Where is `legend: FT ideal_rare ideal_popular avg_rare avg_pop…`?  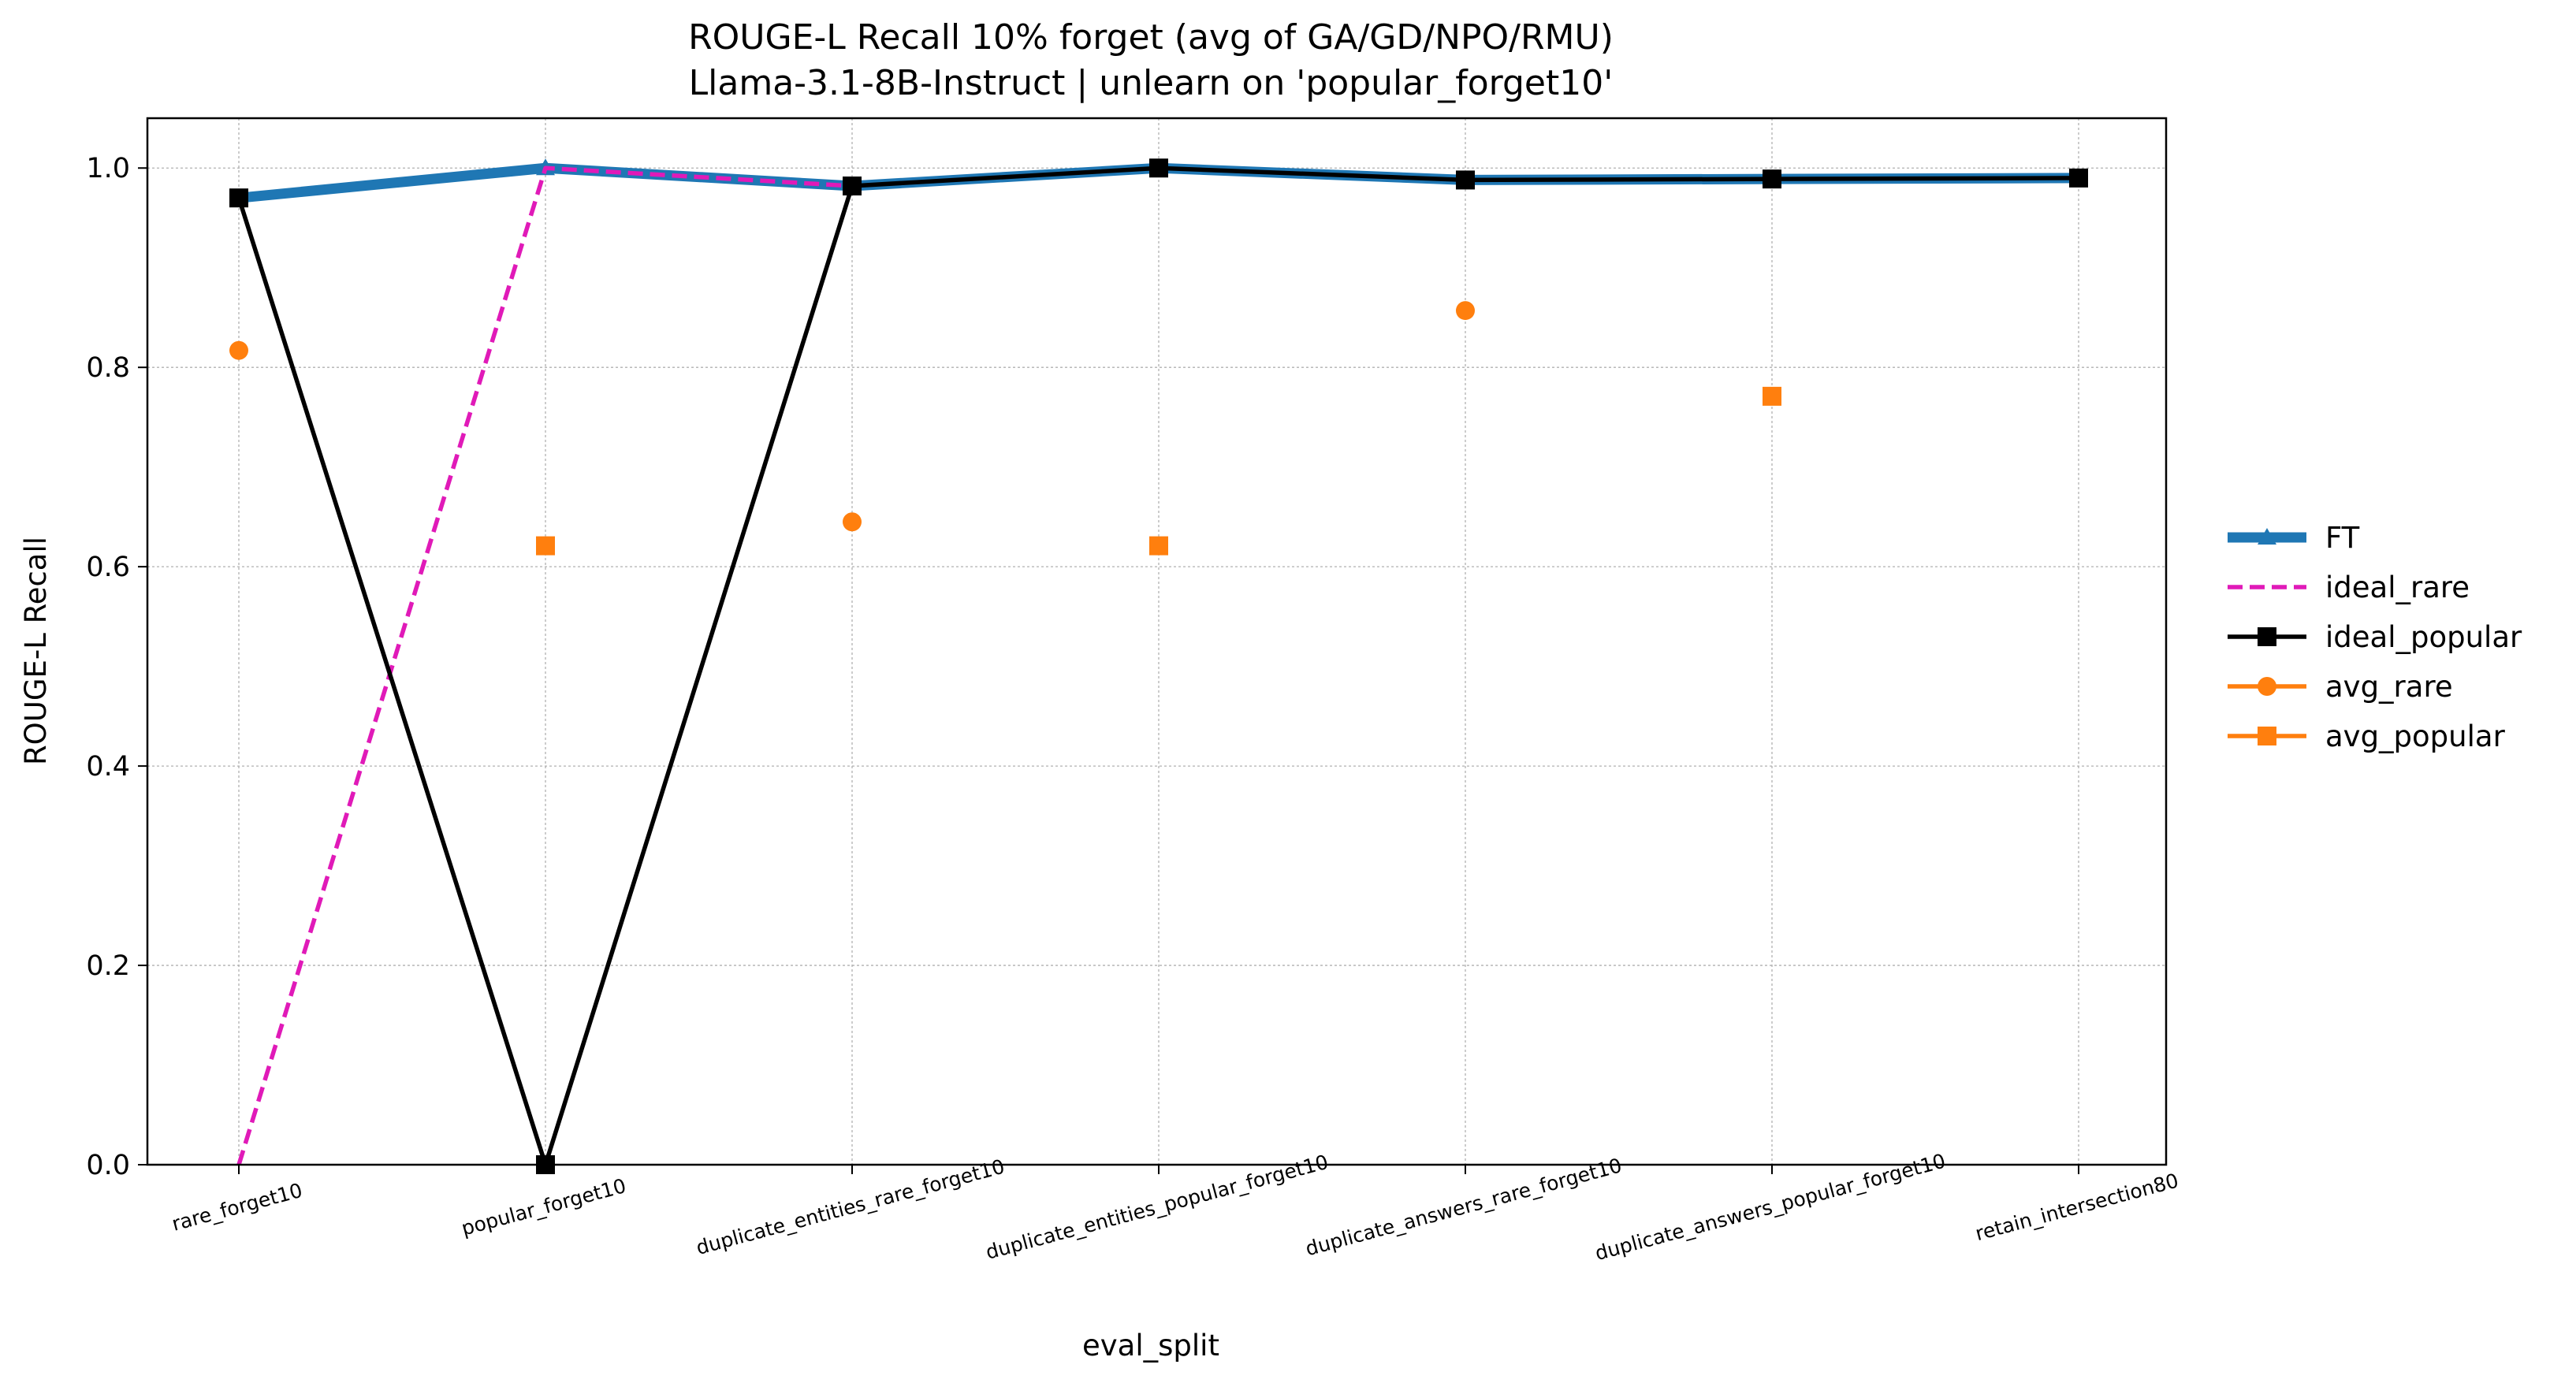 legend: FT ideal_rare ideal_popular avg_rare avg_pop… is located at coordinates (2375, 637).